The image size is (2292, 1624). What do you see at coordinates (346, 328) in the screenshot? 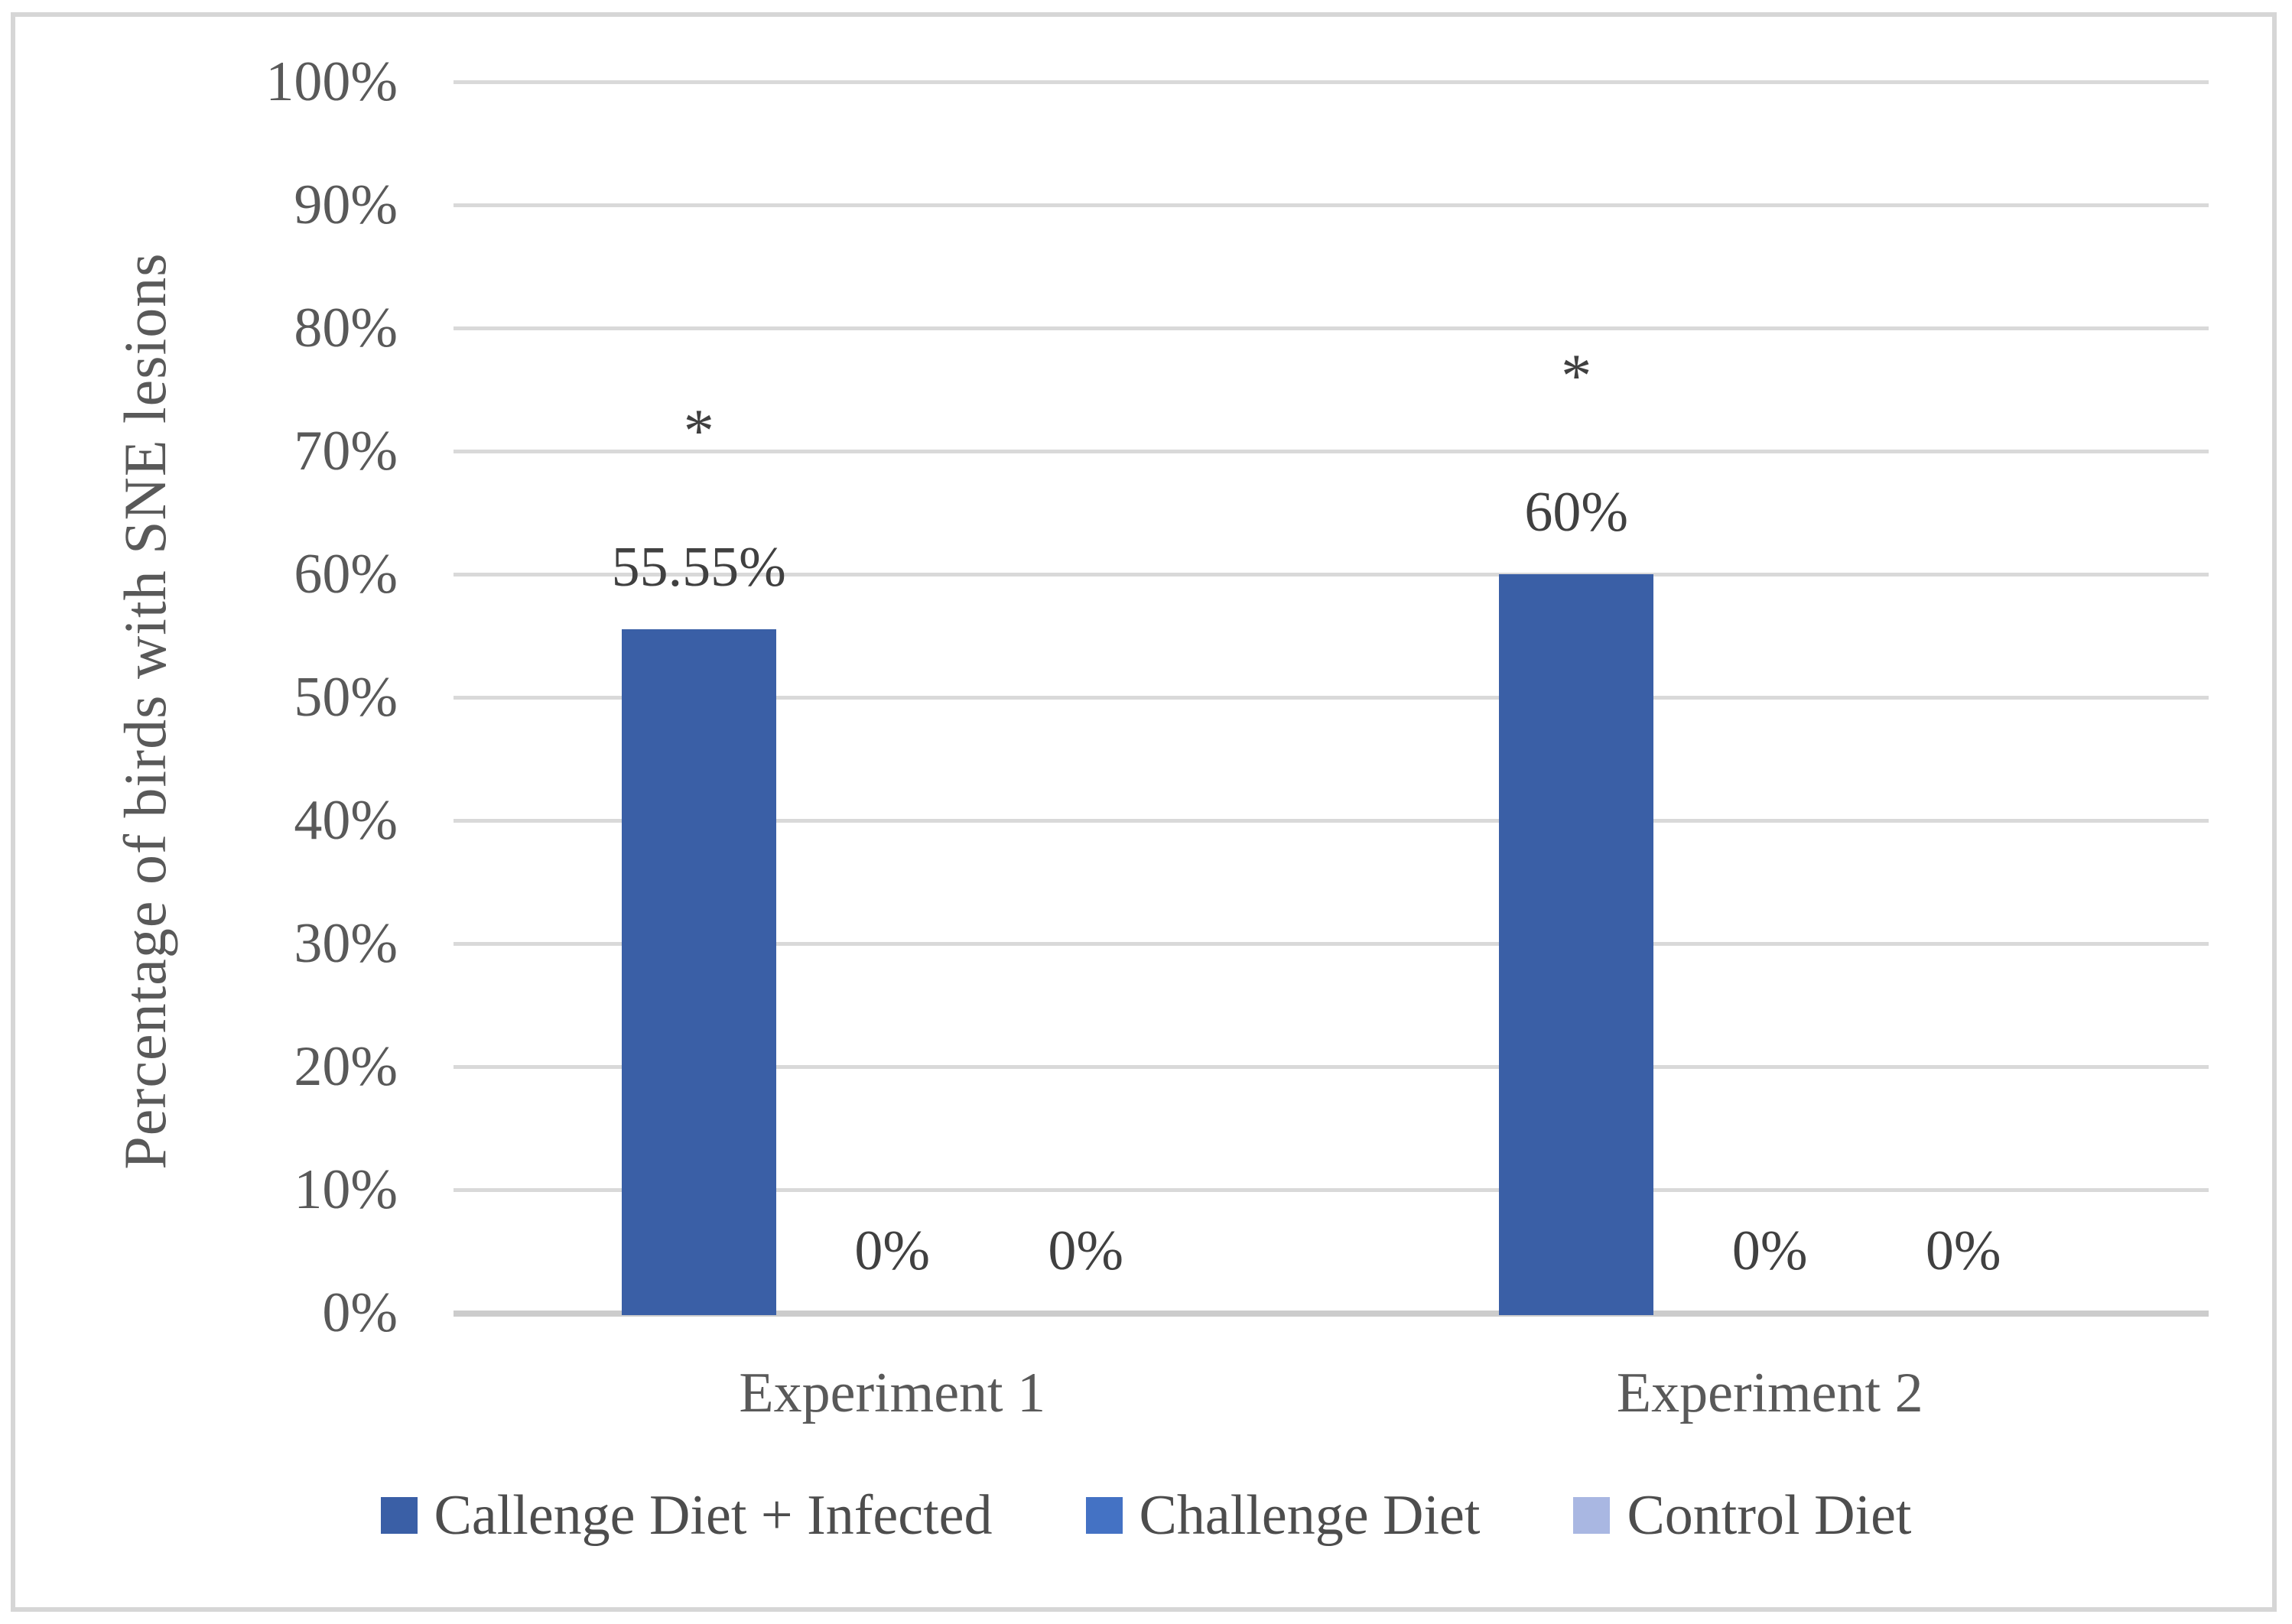
I see `y-tick-label-80: 80%` at bounding box center [346, 328].